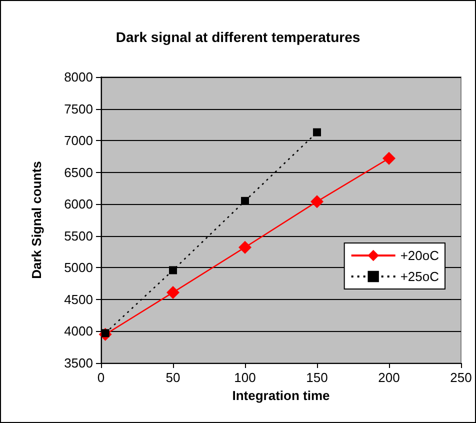 This screenshot has width=476, height=423. What do you see at coordinates (317, 377) in the screenshot?
I see `x-tick-label: 150` at bounding box center [317, 377].